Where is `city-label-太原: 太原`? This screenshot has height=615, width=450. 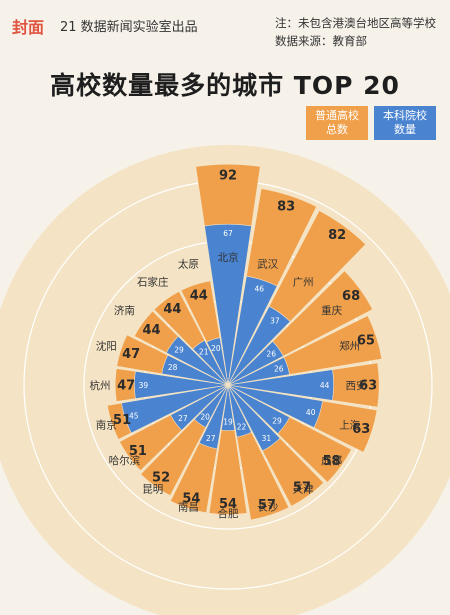 city-label-太原: 太原 is located at coordinates (188, 263).